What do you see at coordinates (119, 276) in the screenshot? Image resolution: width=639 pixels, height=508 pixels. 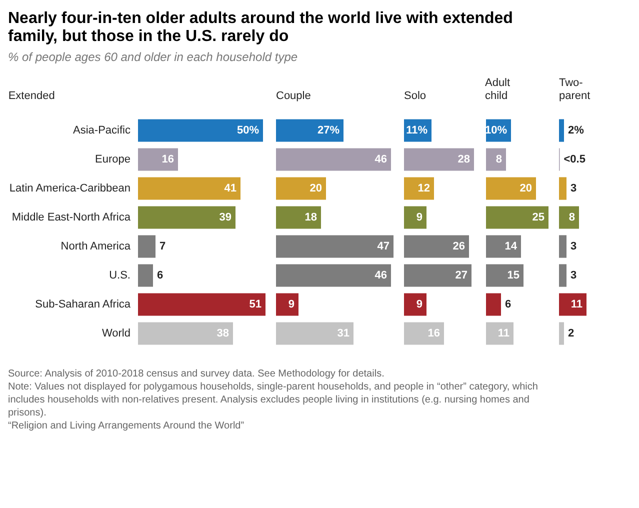 I see `y-tick-label: U.S.` at bounding box center [119, 276].